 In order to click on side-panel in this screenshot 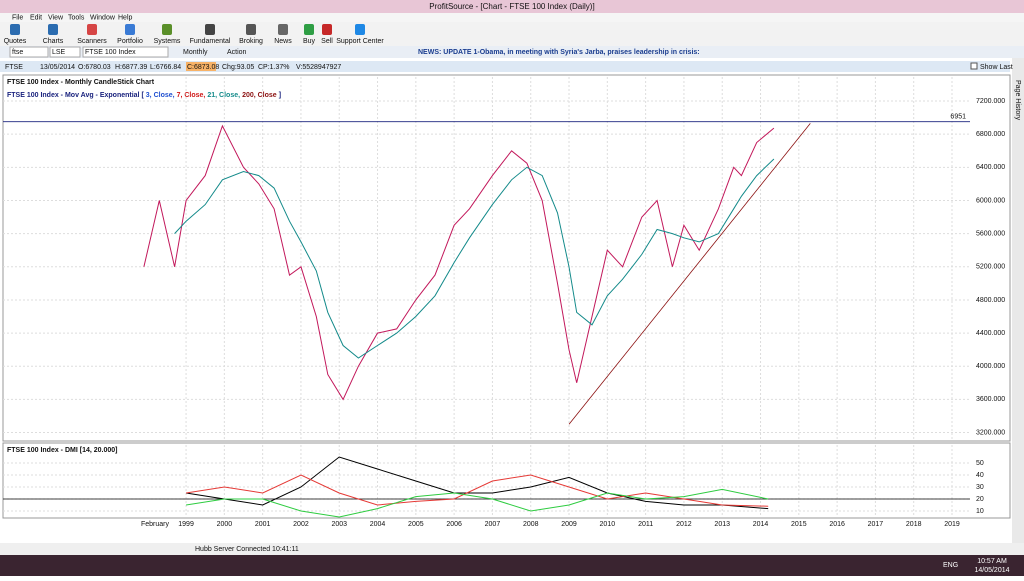, I will do `click(1018, 300)`.